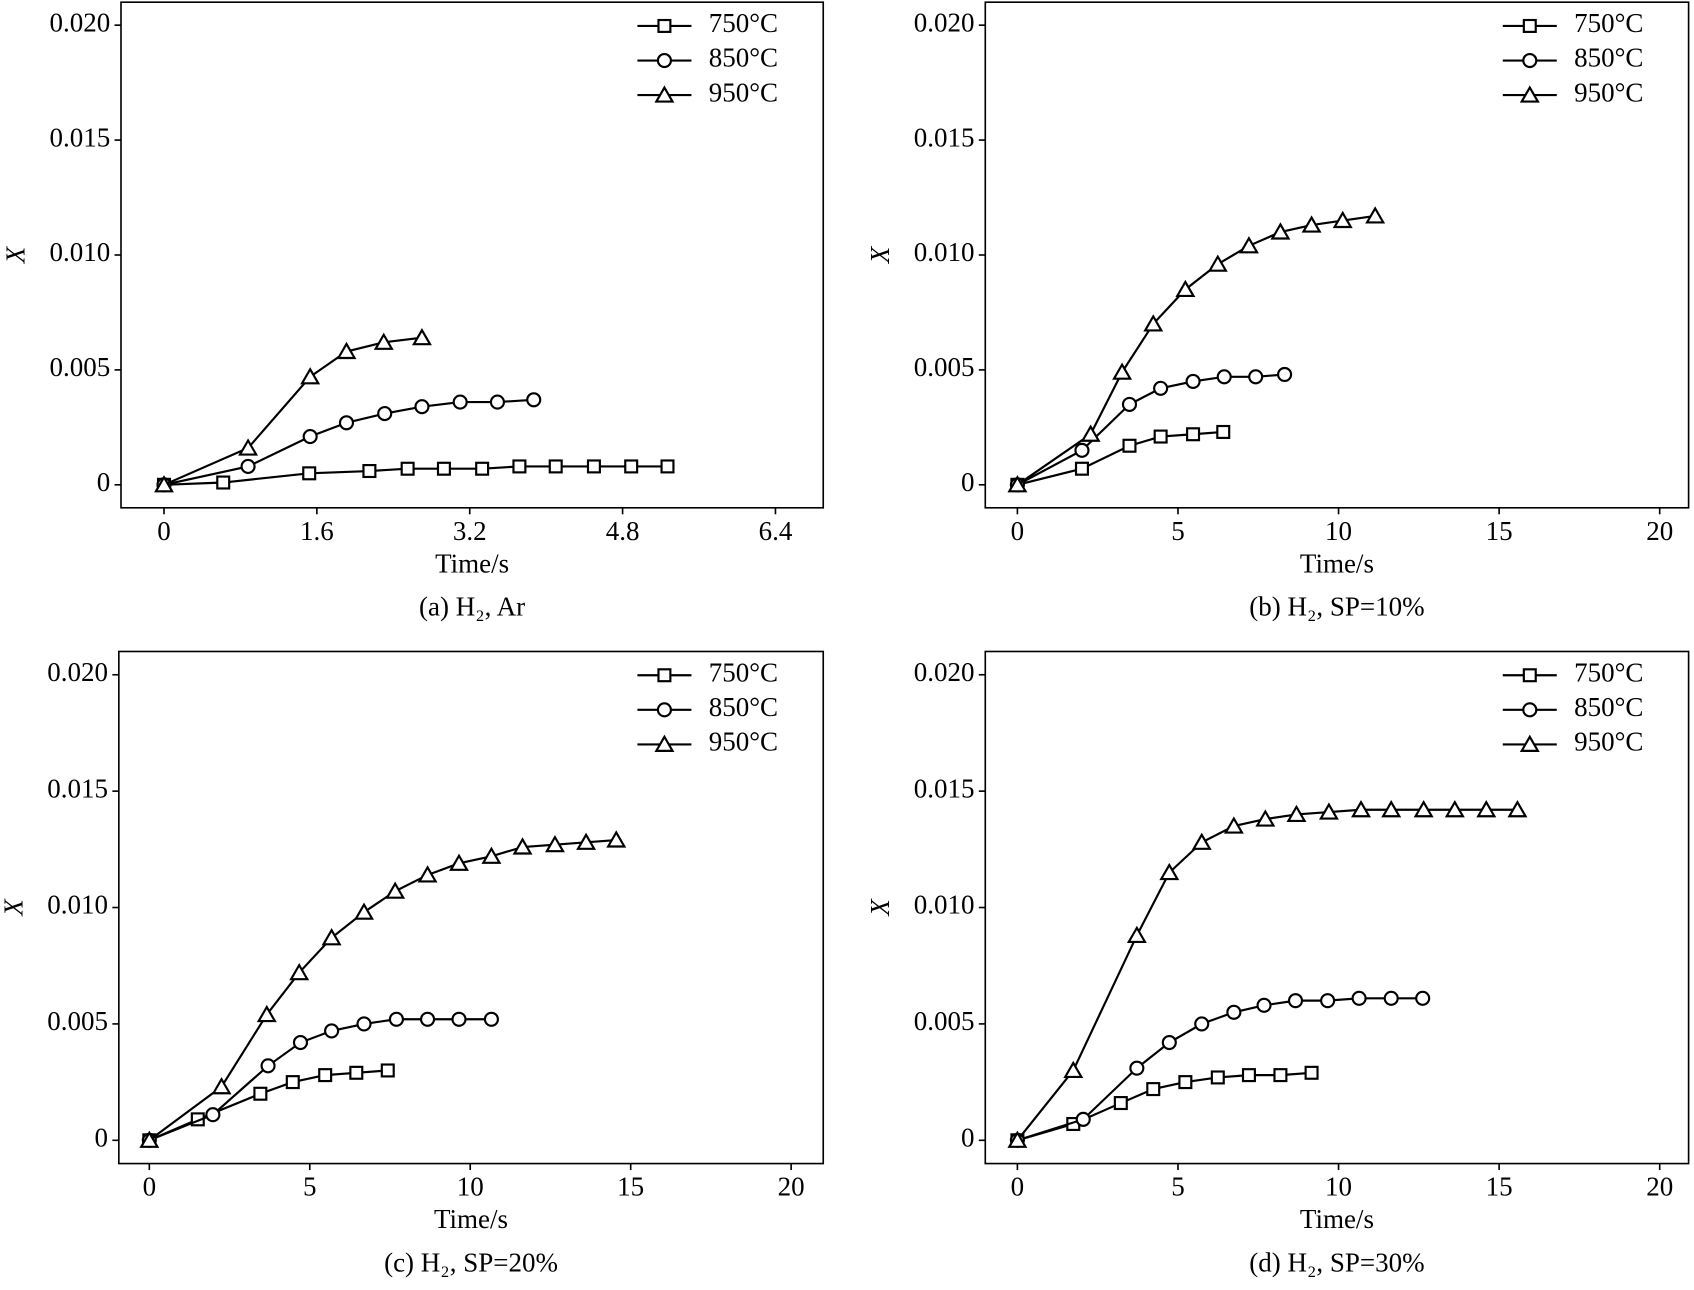  Describe the element at coordinates (743, 672) in the screenshot. I see `legend-label: 750°C` at that location.